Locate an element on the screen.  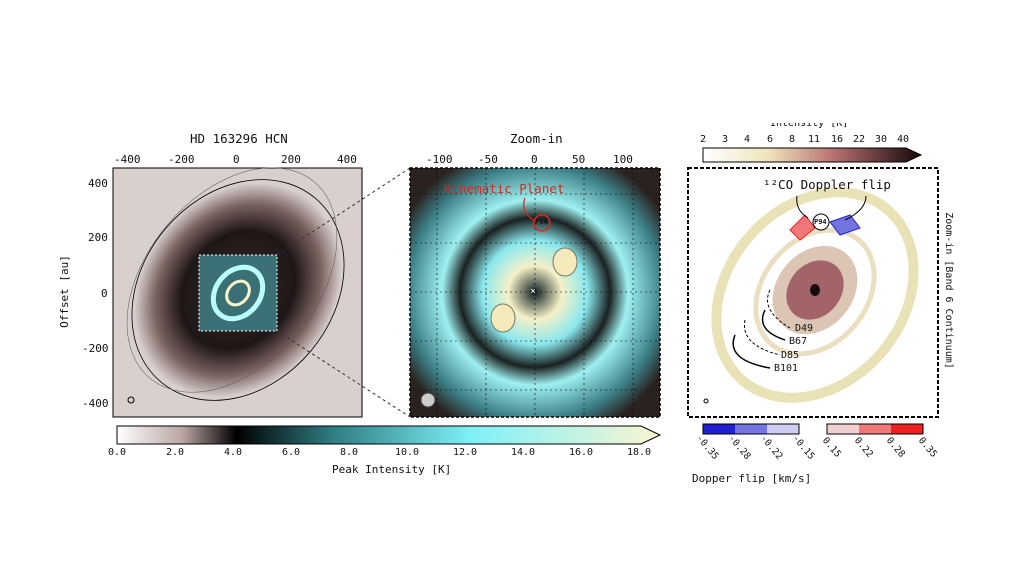
intensity-colorbar-label: Intensity [K] is located at coordinates (809, 123).